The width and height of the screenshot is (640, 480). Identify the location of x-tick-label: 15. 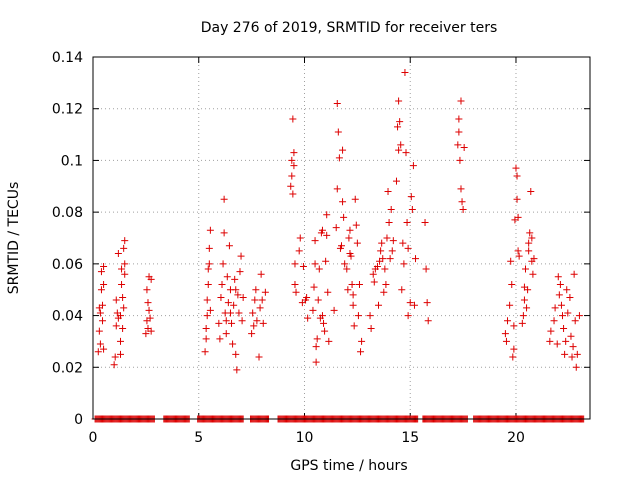
(410, 438).